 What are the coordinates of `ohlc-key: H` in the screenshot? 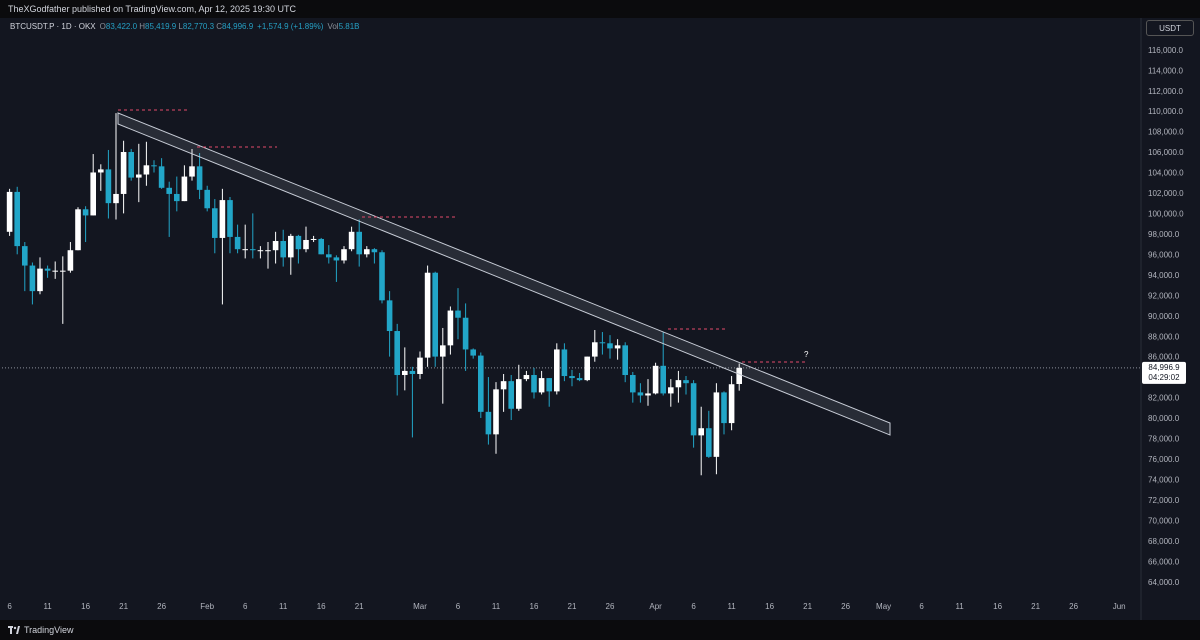 It's located at (142, 26).